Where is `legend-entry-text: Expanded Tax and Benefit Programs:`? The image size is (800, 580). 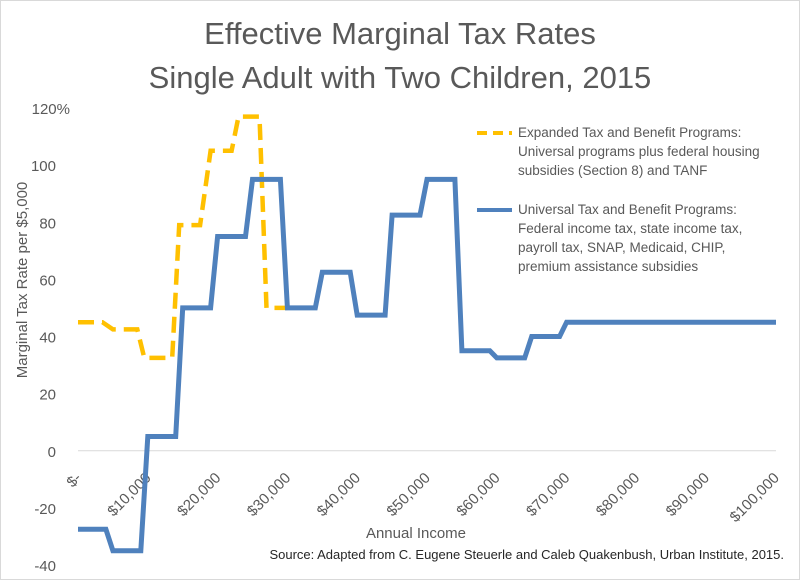 legend-entry-text: Expanded Tax and Benefit Programs: is located at coordinates (629, 132).